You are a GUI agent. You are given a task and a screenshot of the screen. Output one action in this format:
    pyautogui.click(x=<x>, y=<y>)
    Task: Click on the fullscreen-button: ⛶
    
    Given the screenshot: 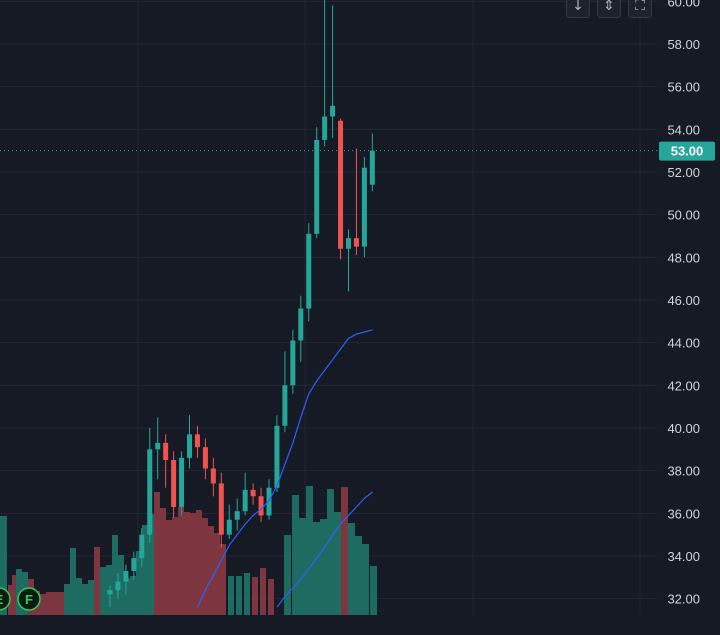 What is the action you would take?
    pyautogui.click(x=640, y=9)
    